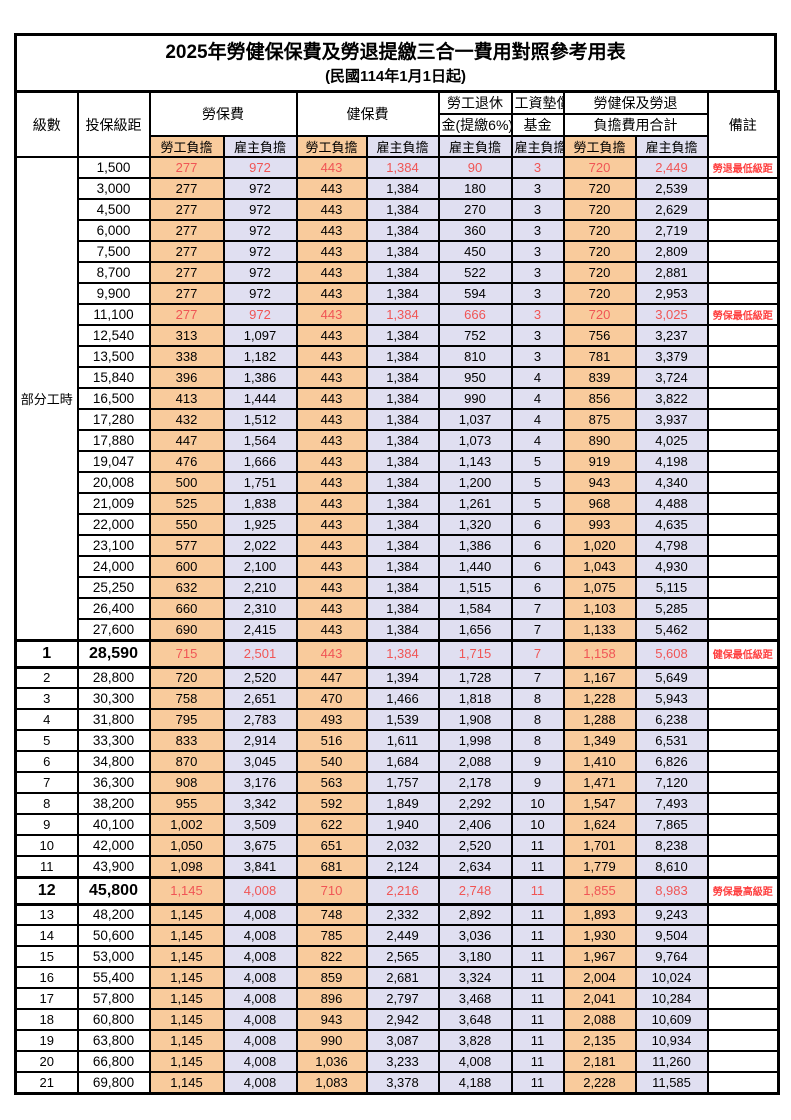 The height and width of the screenshot is (1120, 791). I want to click on cell-labor-employer: 1,751, so click(260, 482).